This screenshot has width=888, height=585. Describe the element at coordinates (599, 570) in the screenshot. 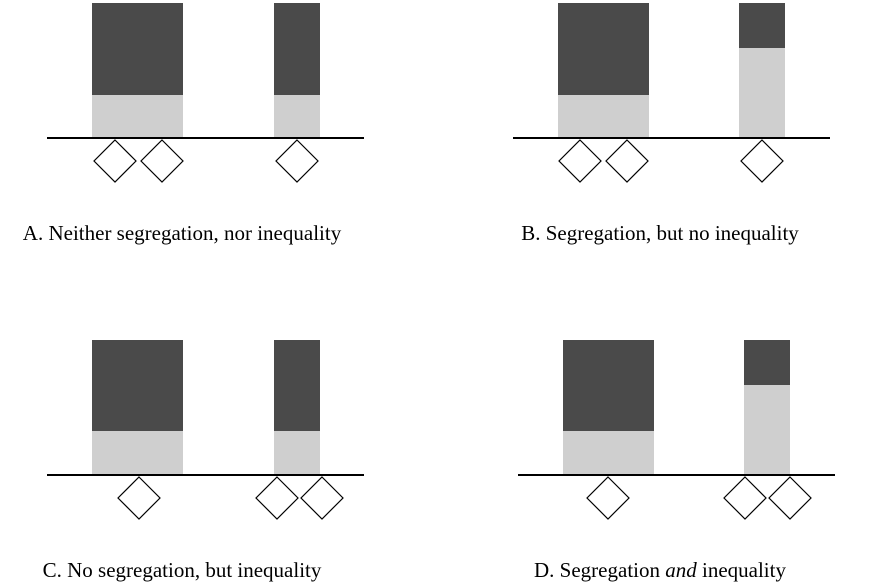

I see `caption-part: D. Segregation` at that location.